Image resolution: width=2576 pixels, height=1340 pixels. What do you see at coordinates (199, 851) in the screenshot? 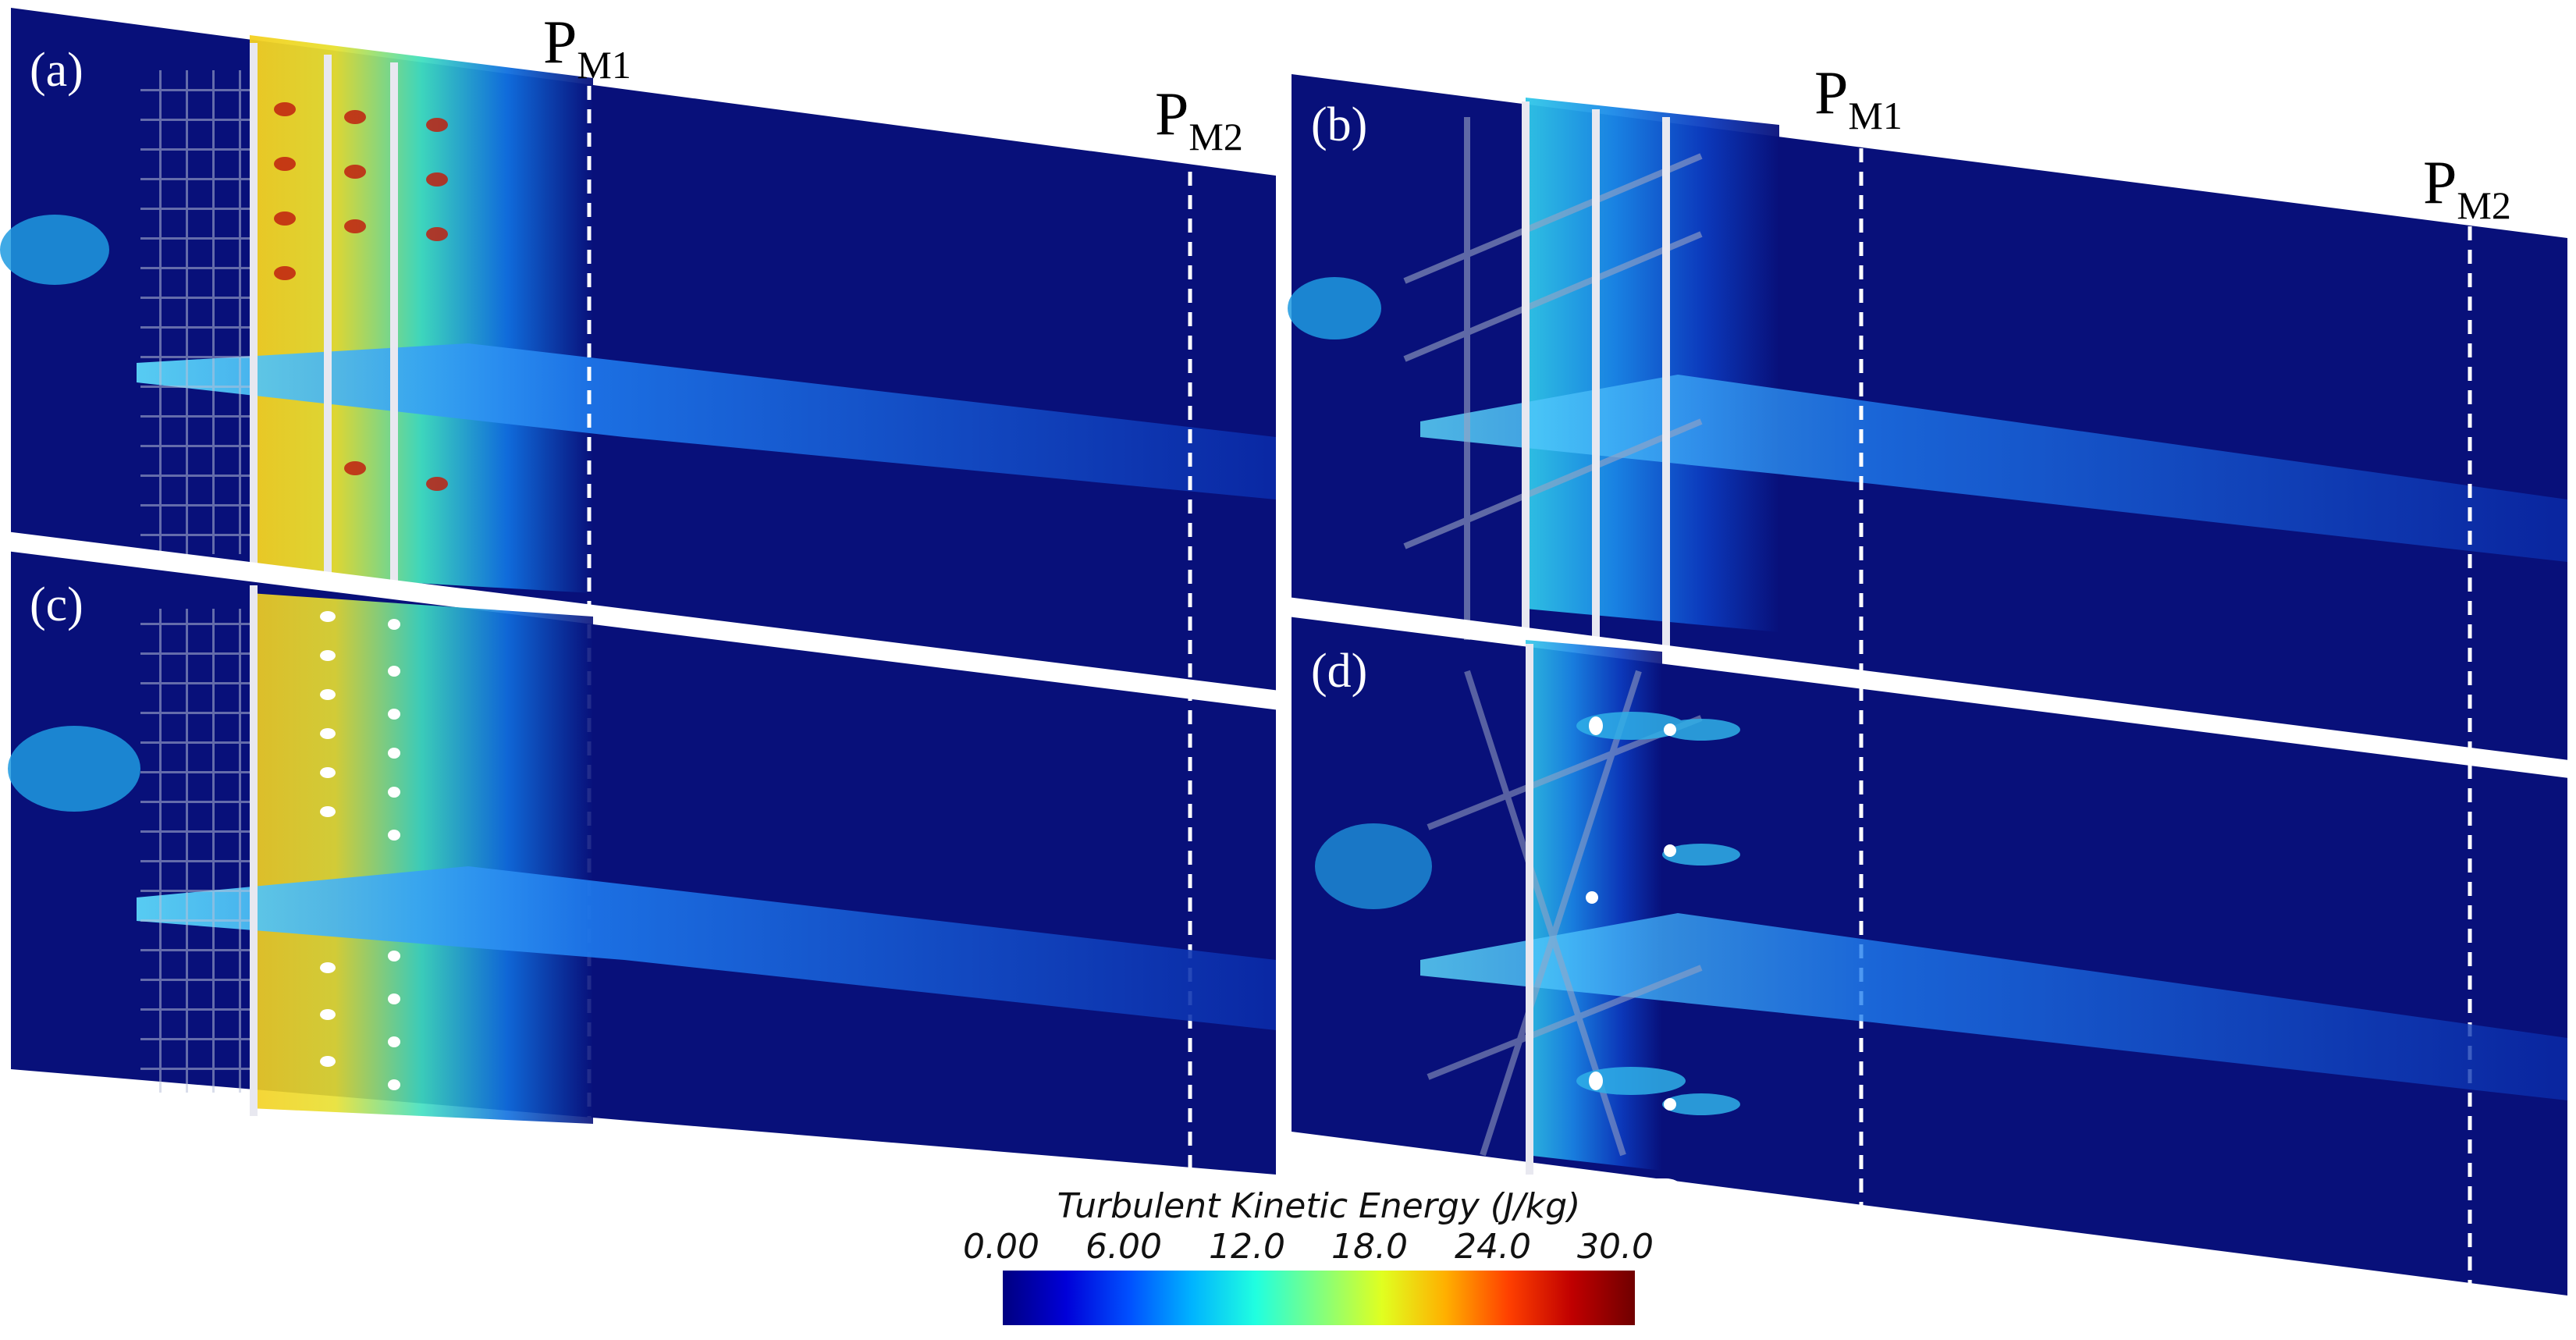
I see `panel-c-mesh` at bounding box center [199, 851].